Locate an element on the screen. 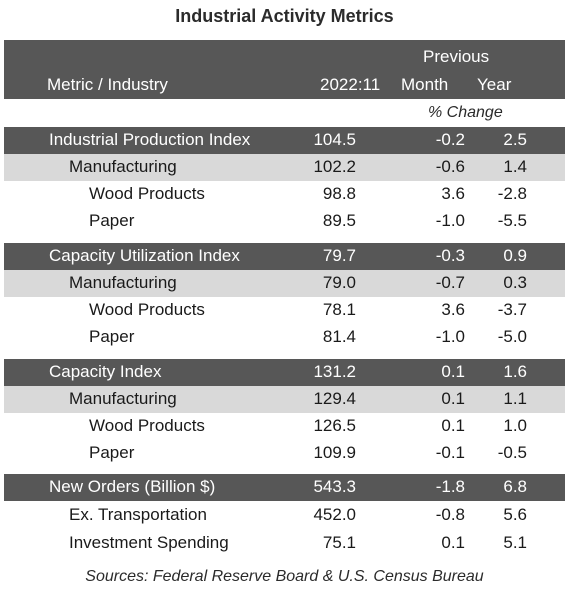 This screenshot has height=595, width=569. row-month-change: -0.7 is located at coordinates (450, 282).